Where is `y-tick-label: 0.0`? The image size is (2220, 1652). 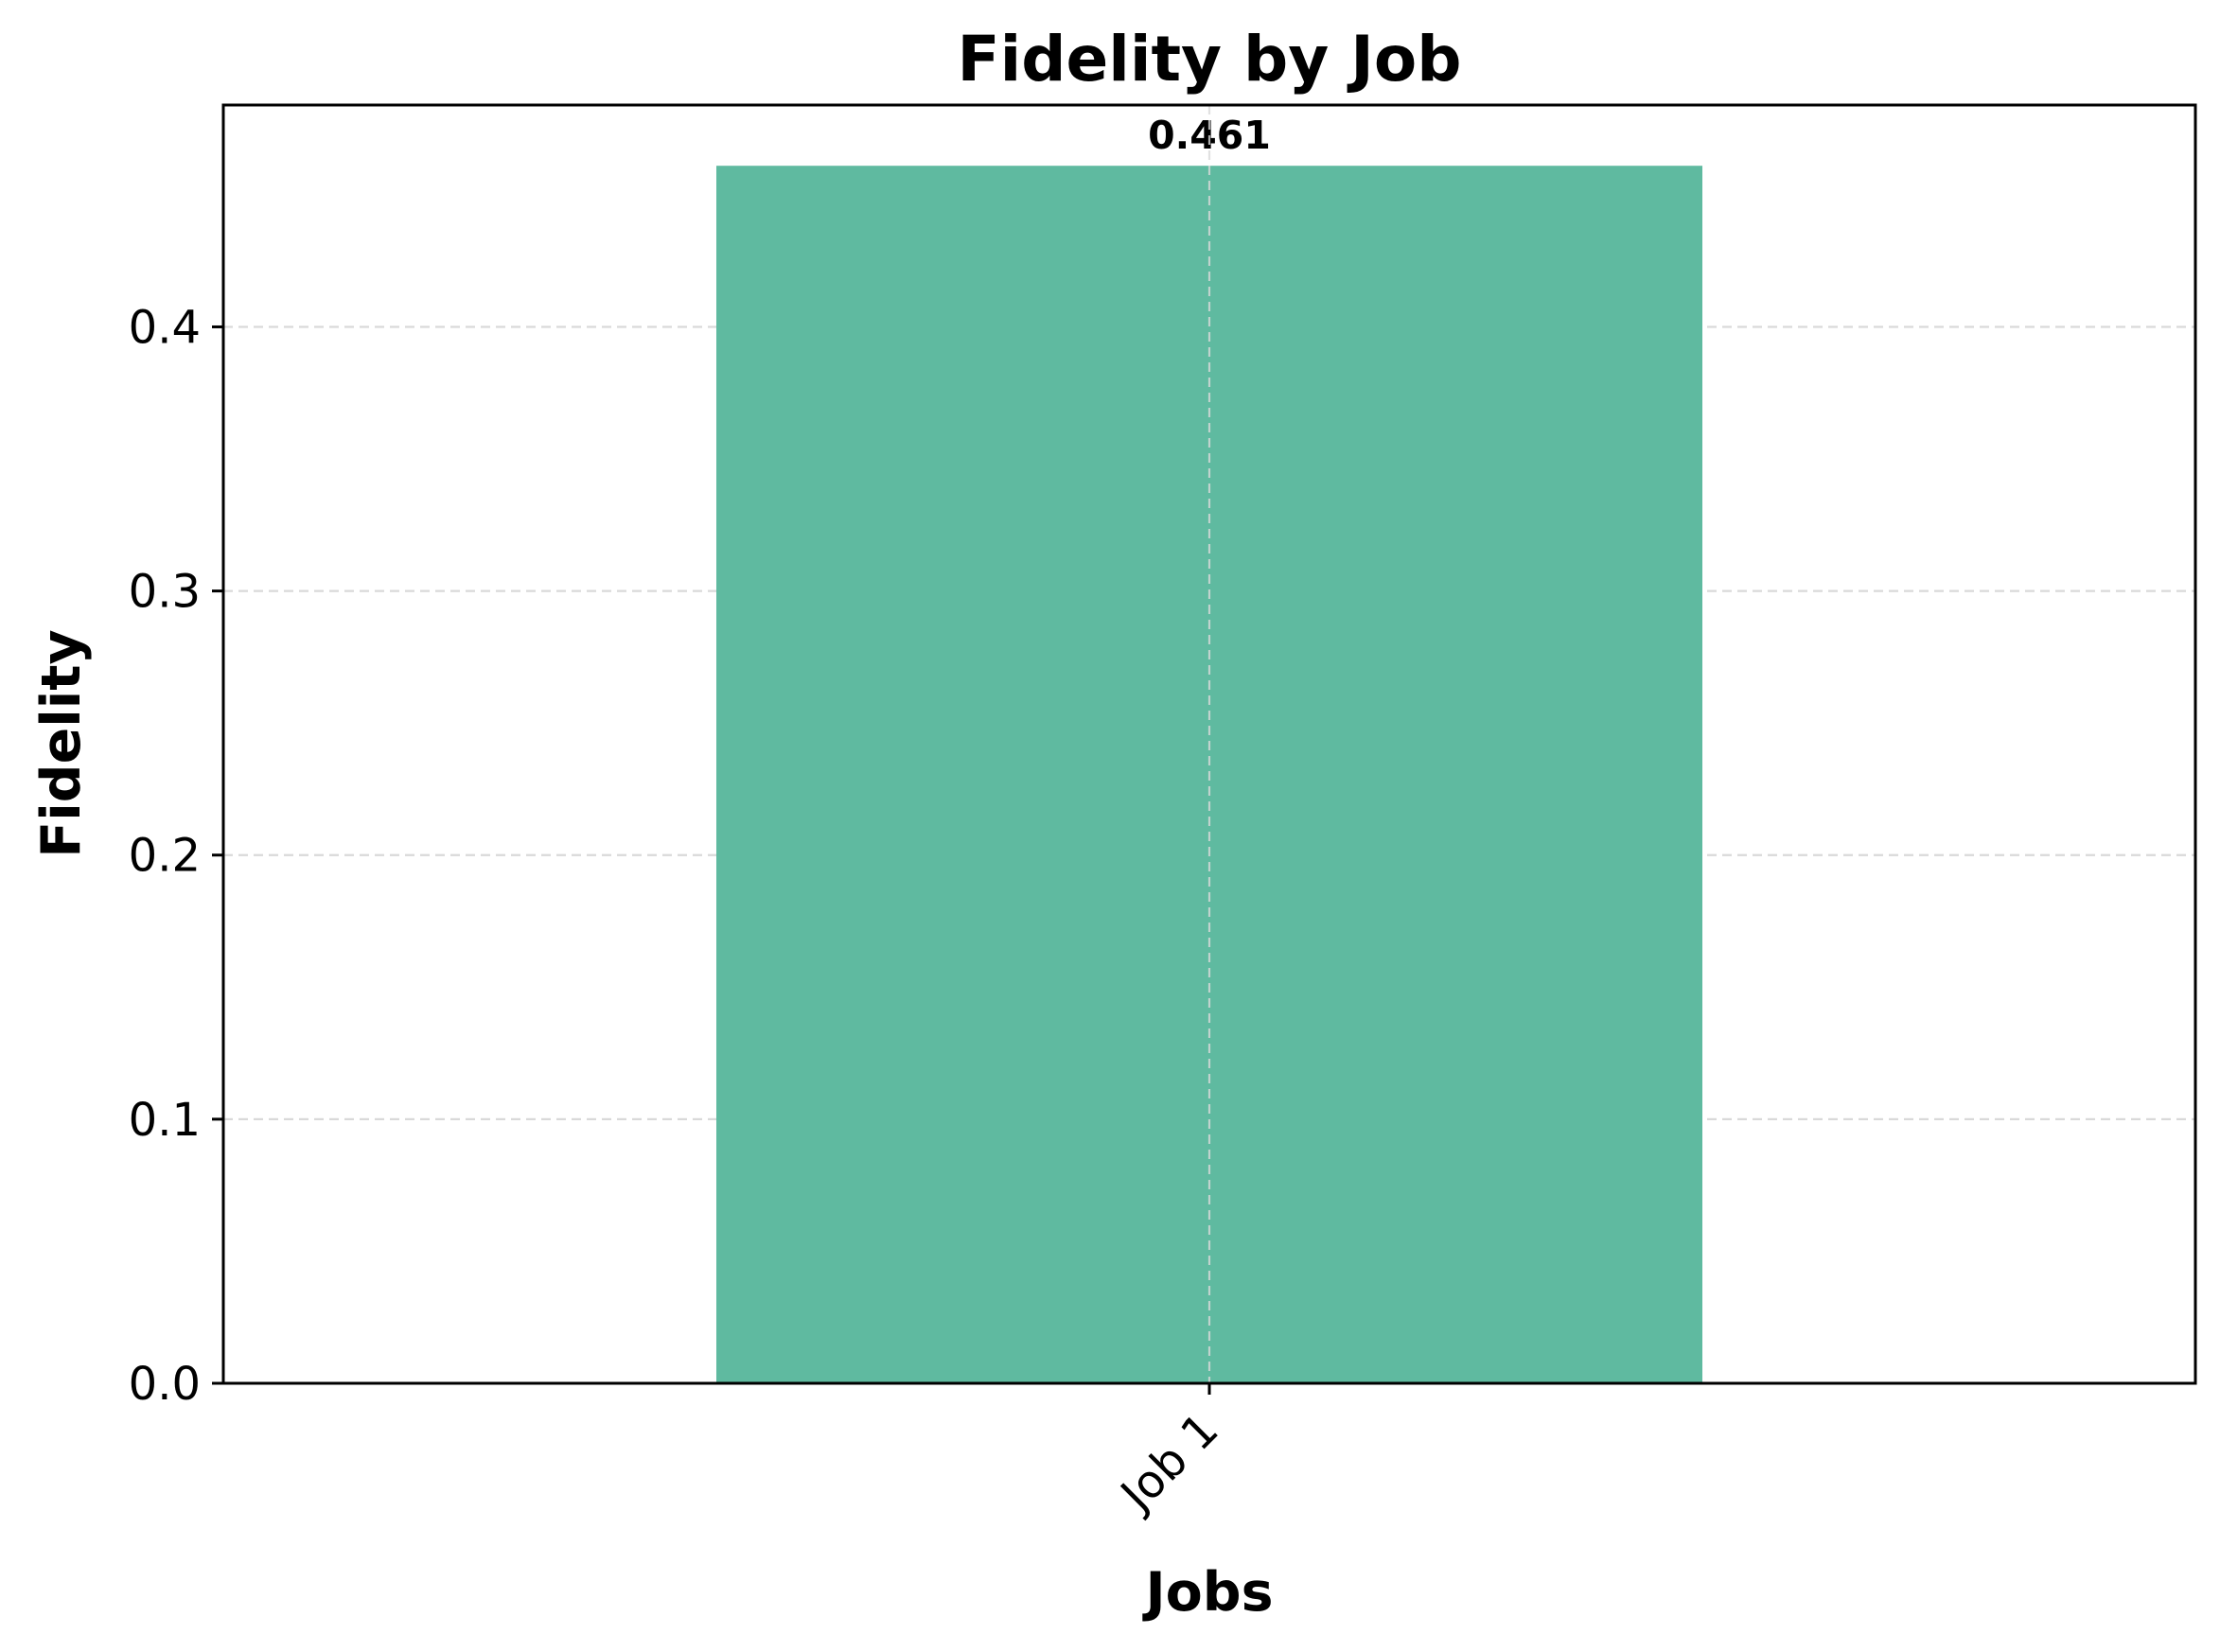 y-tick-label: 0.0 is located at coordinates (165, 1384).